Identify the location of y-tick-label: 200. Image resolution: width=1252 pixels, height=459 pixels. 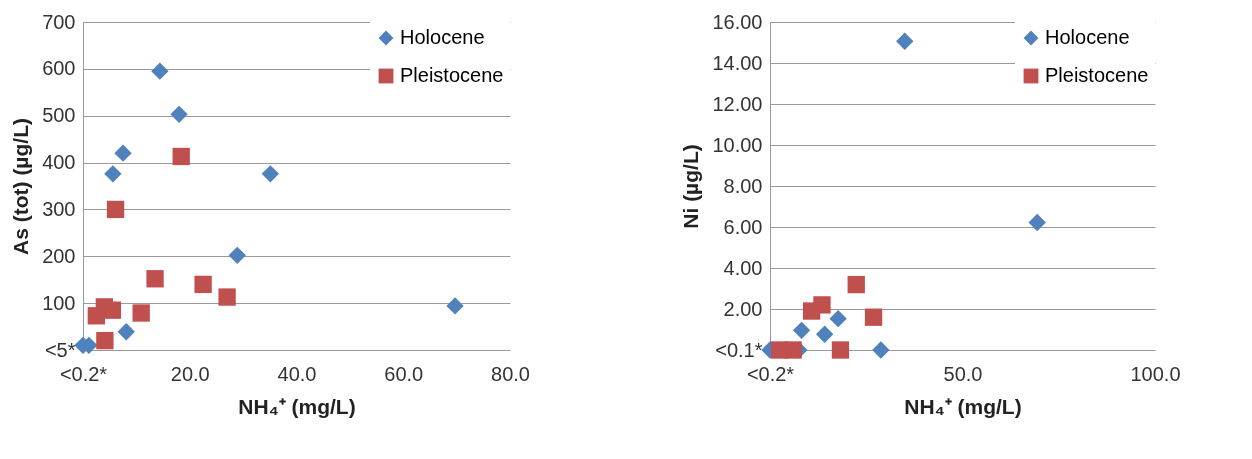
(59, 255).